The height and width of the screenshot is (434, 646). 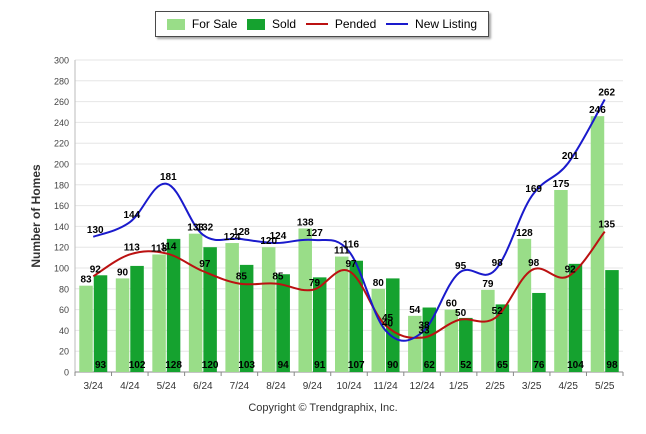 What do you see at coordinates (61, 248) in the screenshot?
I see `y-tick-label: 120` at bounding box center [61, 248].